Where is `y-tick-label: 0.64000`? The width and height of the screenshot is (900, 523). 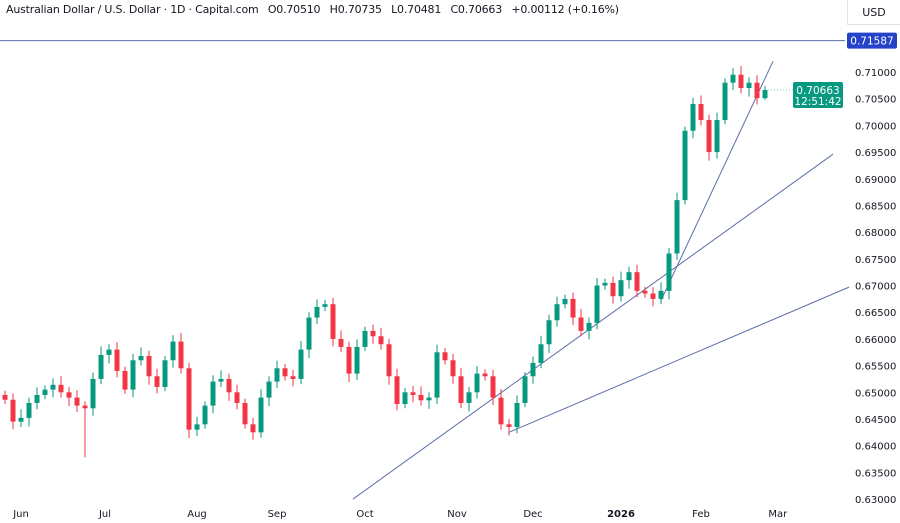 y-tick-label: 0.64000 is located at coordinates (875, 447).